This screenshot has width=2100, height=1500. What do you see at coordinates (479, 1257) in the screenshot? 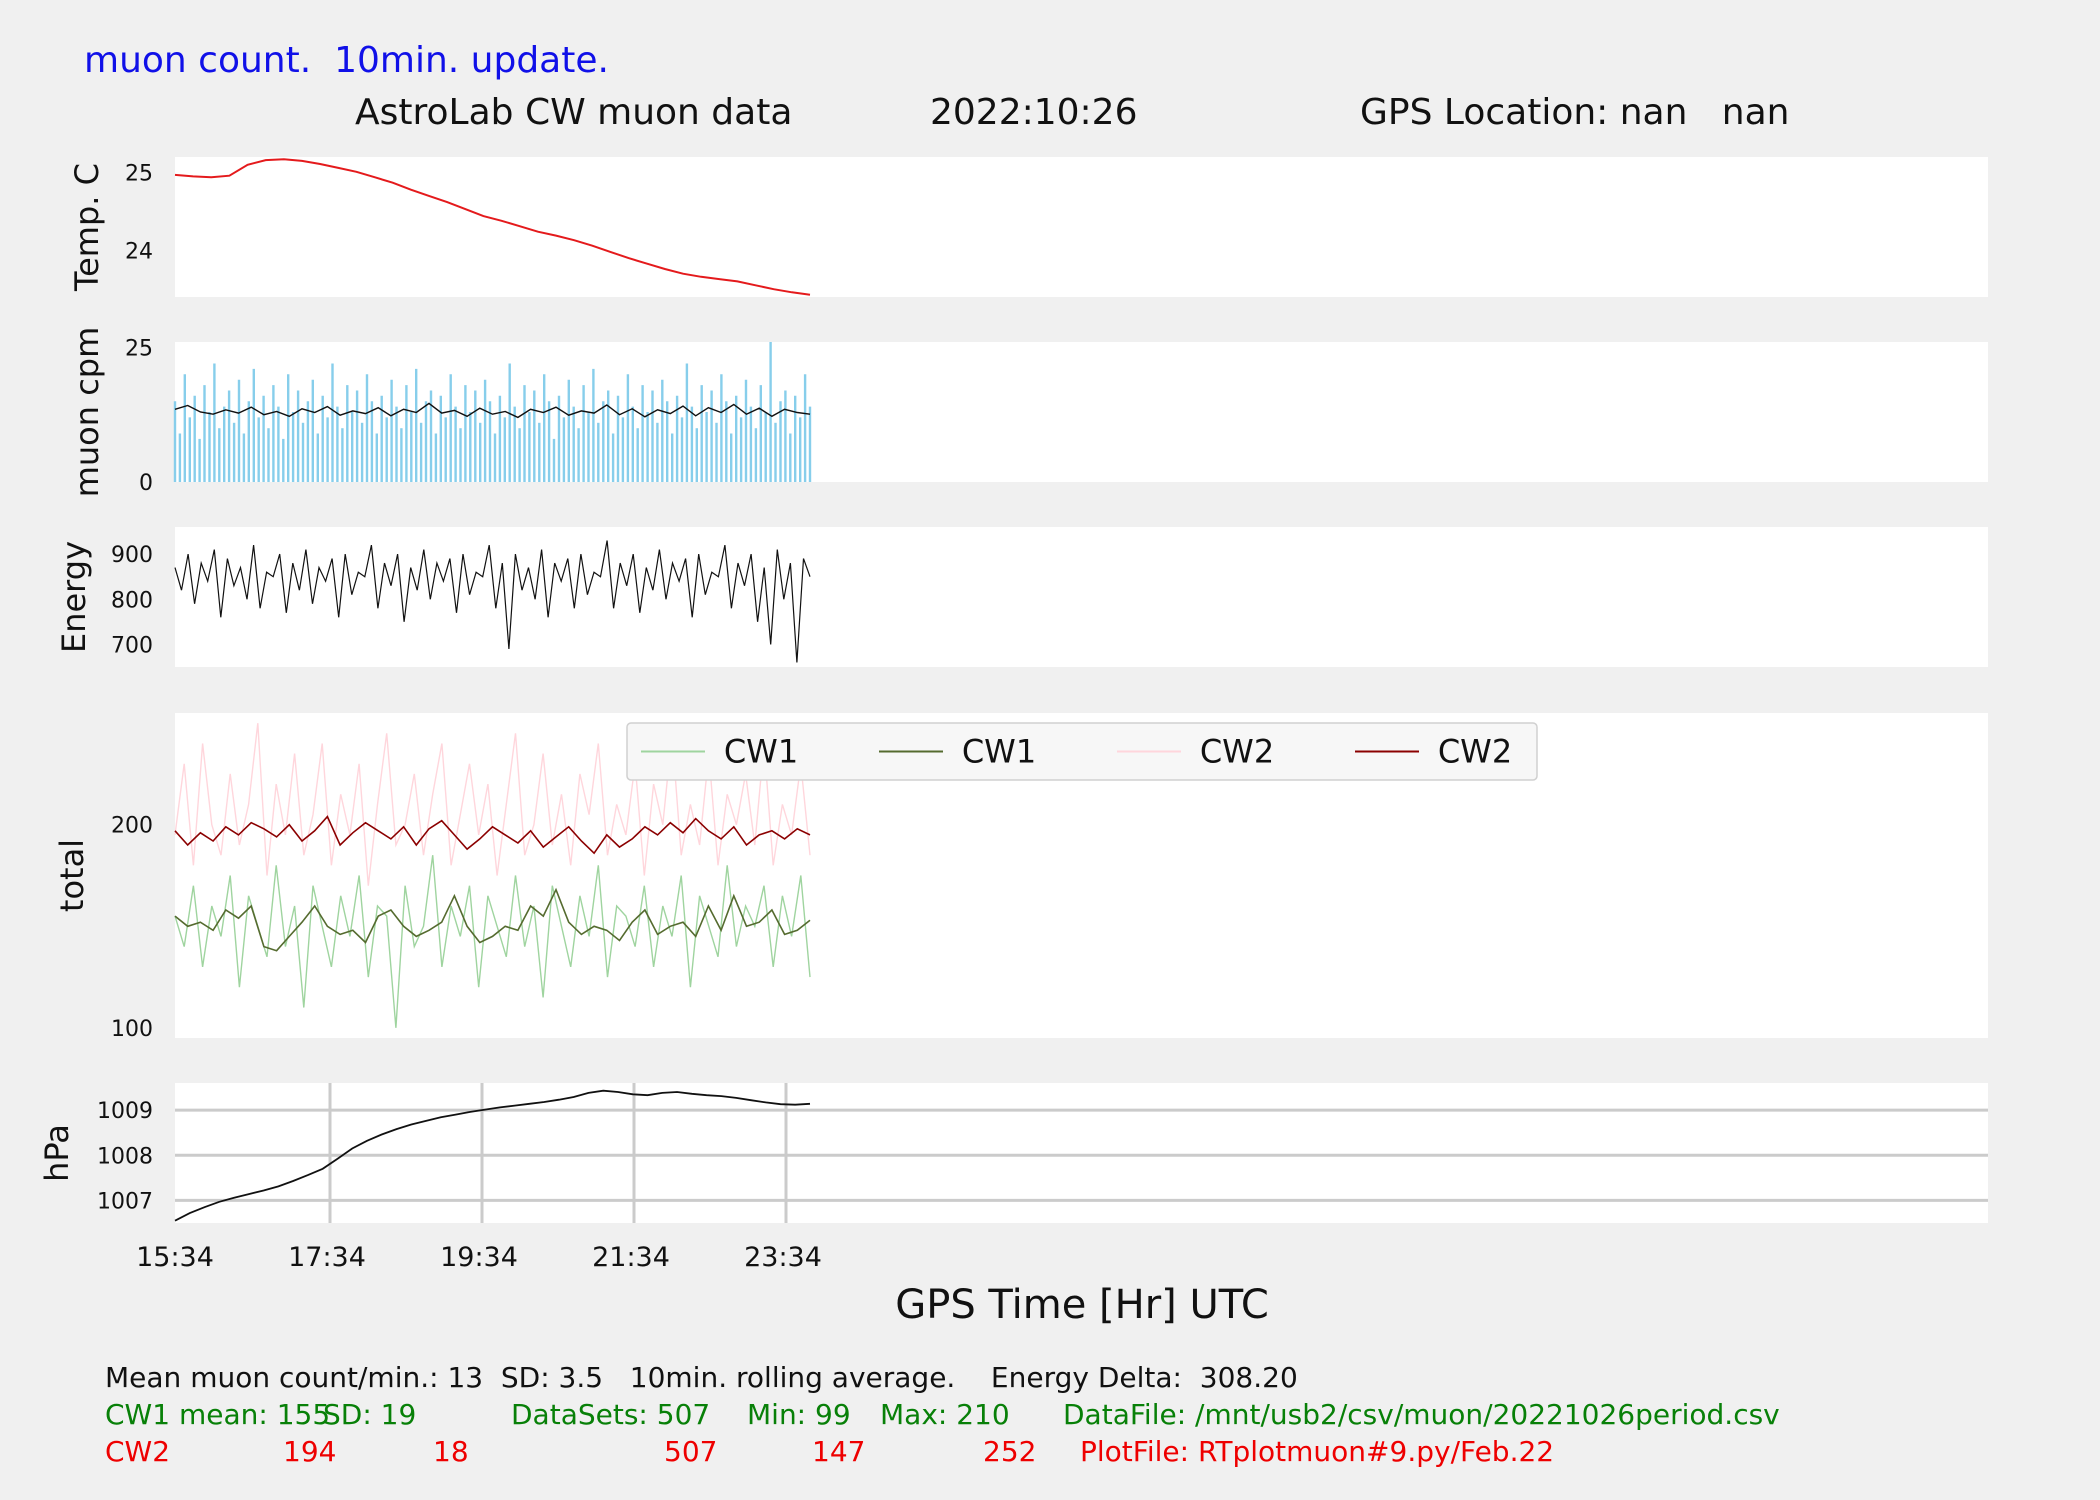
I see `xtick-19-34: 19:34` at bounding box center [479, 1257].